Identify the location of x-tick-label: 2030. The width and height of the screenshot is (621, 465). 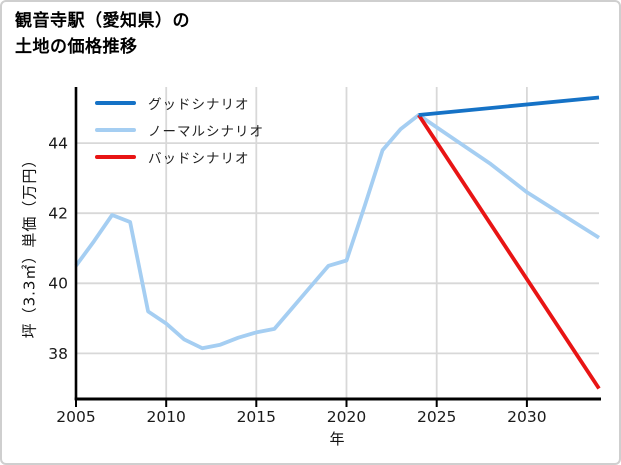
(526, 417).